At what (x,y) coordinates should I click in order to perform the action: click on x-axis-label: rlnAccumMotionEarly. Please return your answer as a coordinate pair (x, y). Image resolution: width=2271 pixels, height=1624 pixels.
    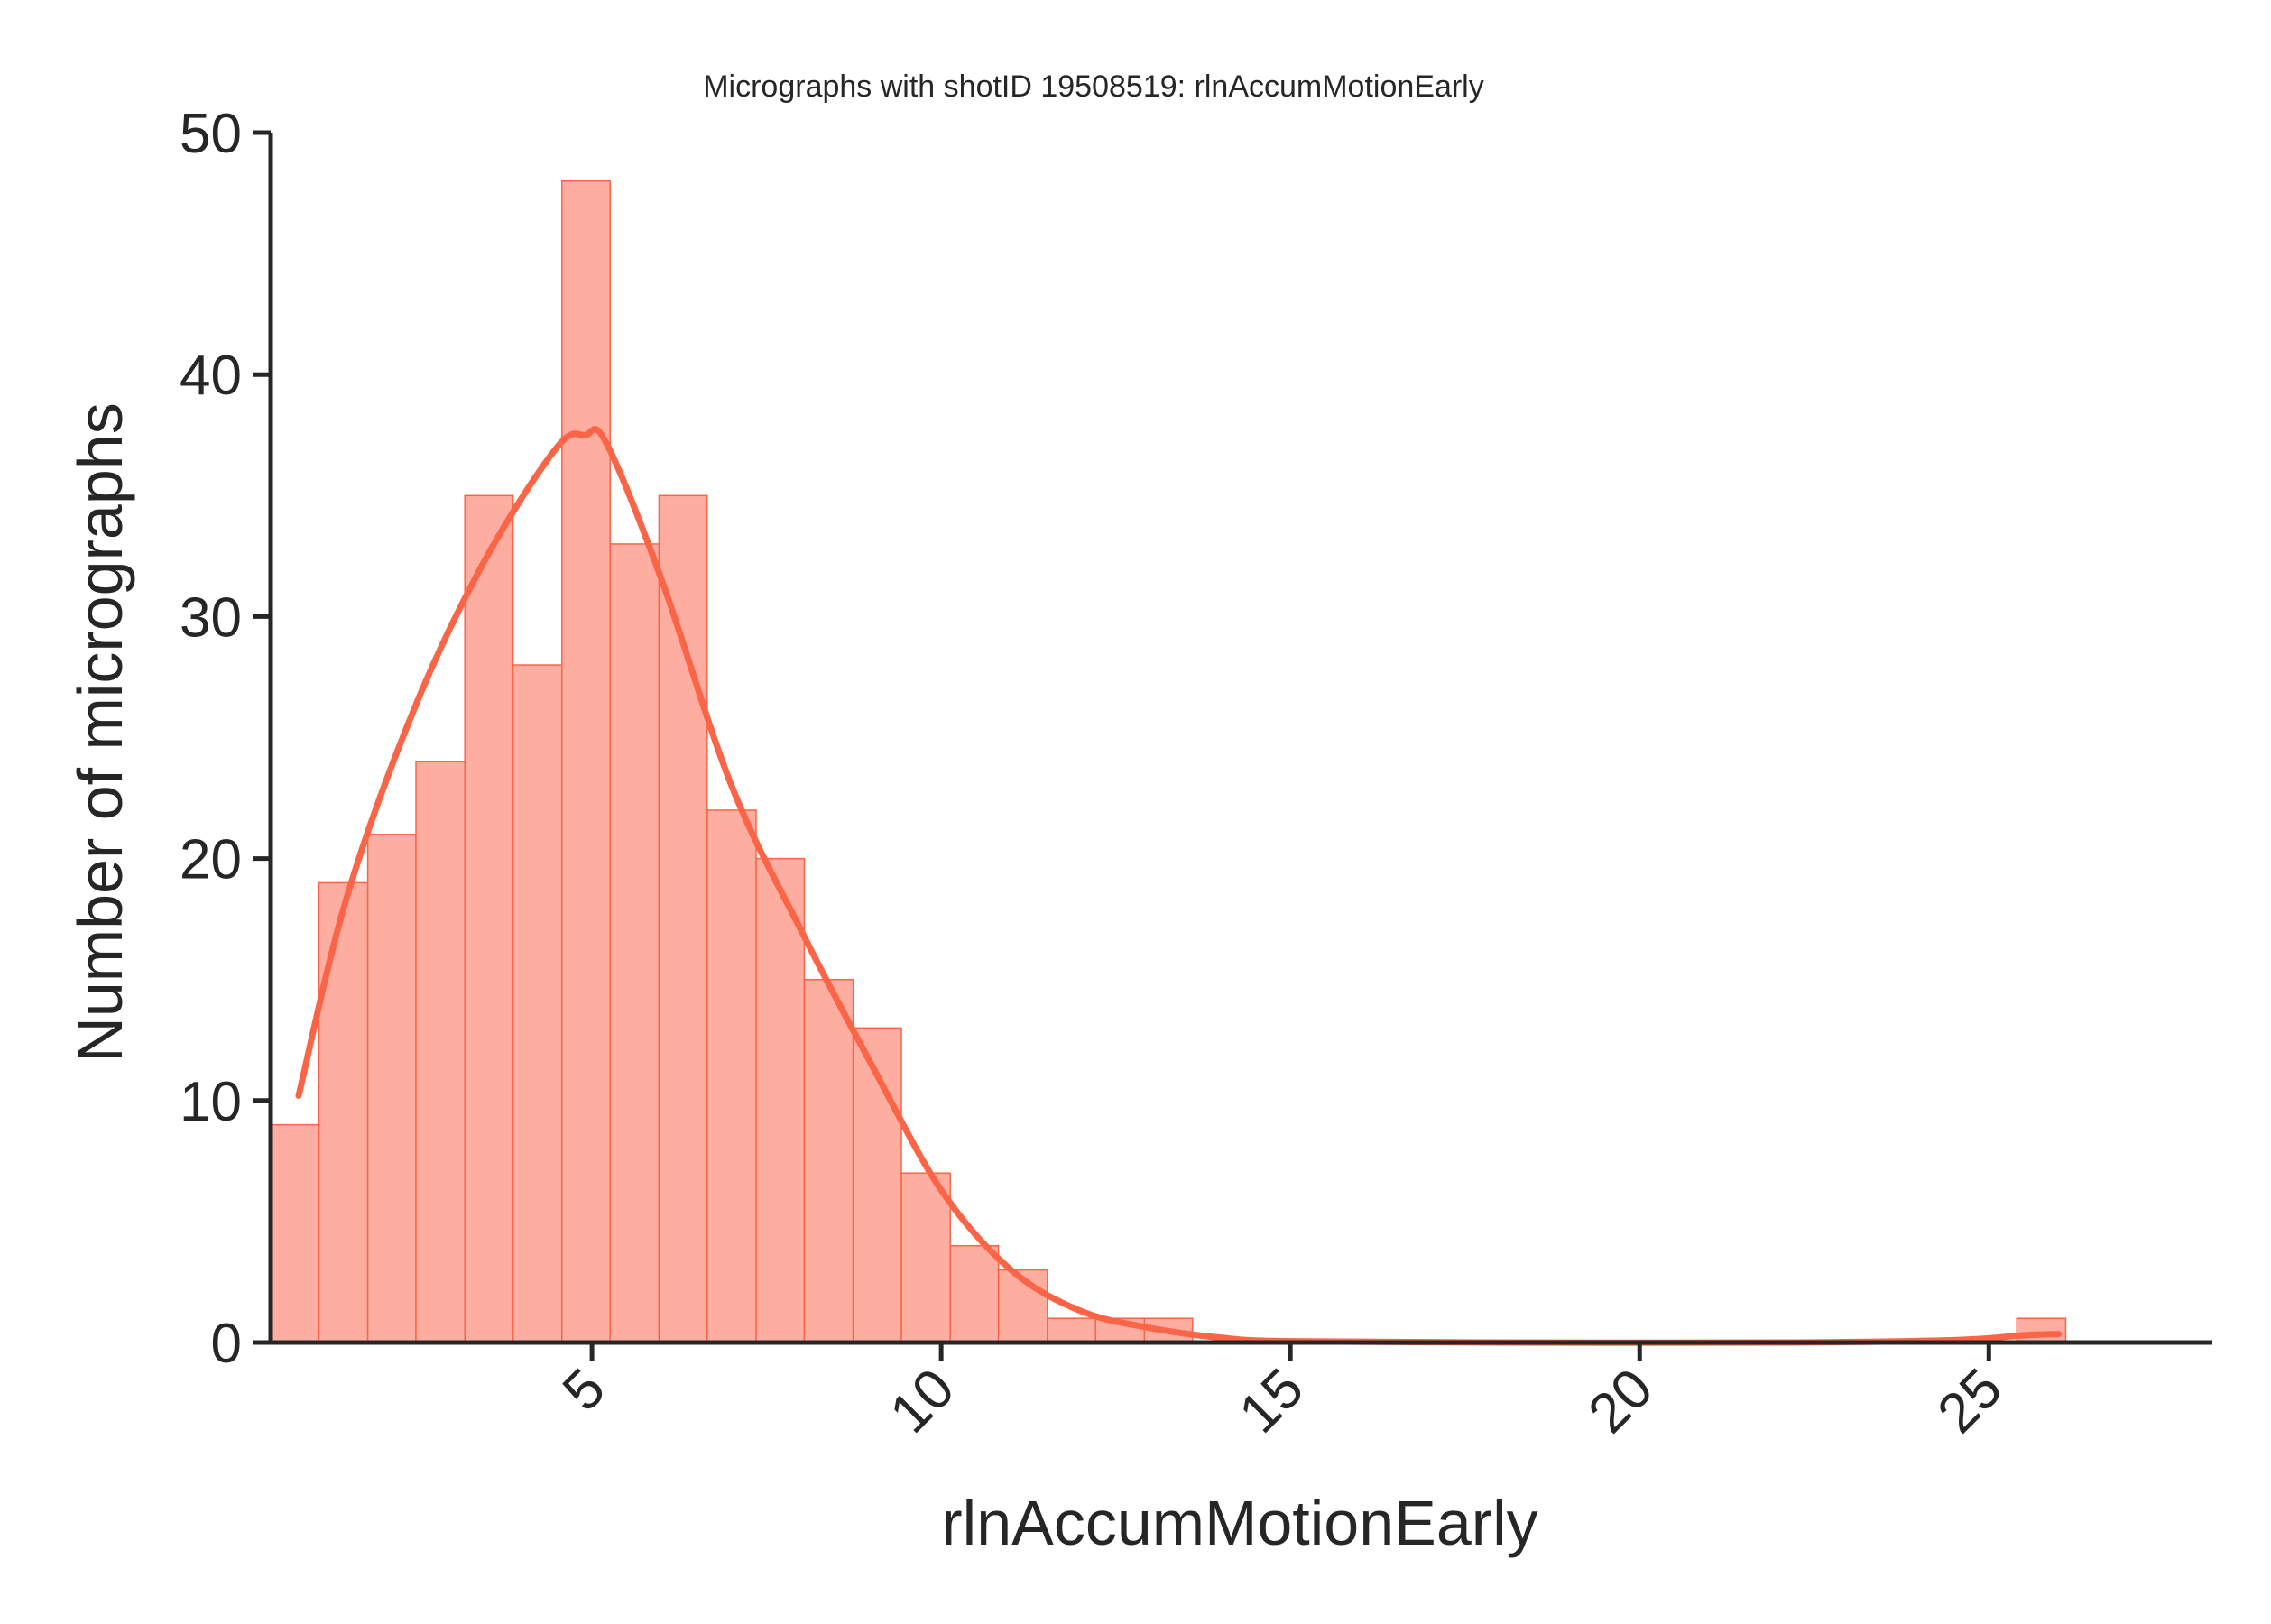
    Looking at the image, I should click on (1239, 1523).